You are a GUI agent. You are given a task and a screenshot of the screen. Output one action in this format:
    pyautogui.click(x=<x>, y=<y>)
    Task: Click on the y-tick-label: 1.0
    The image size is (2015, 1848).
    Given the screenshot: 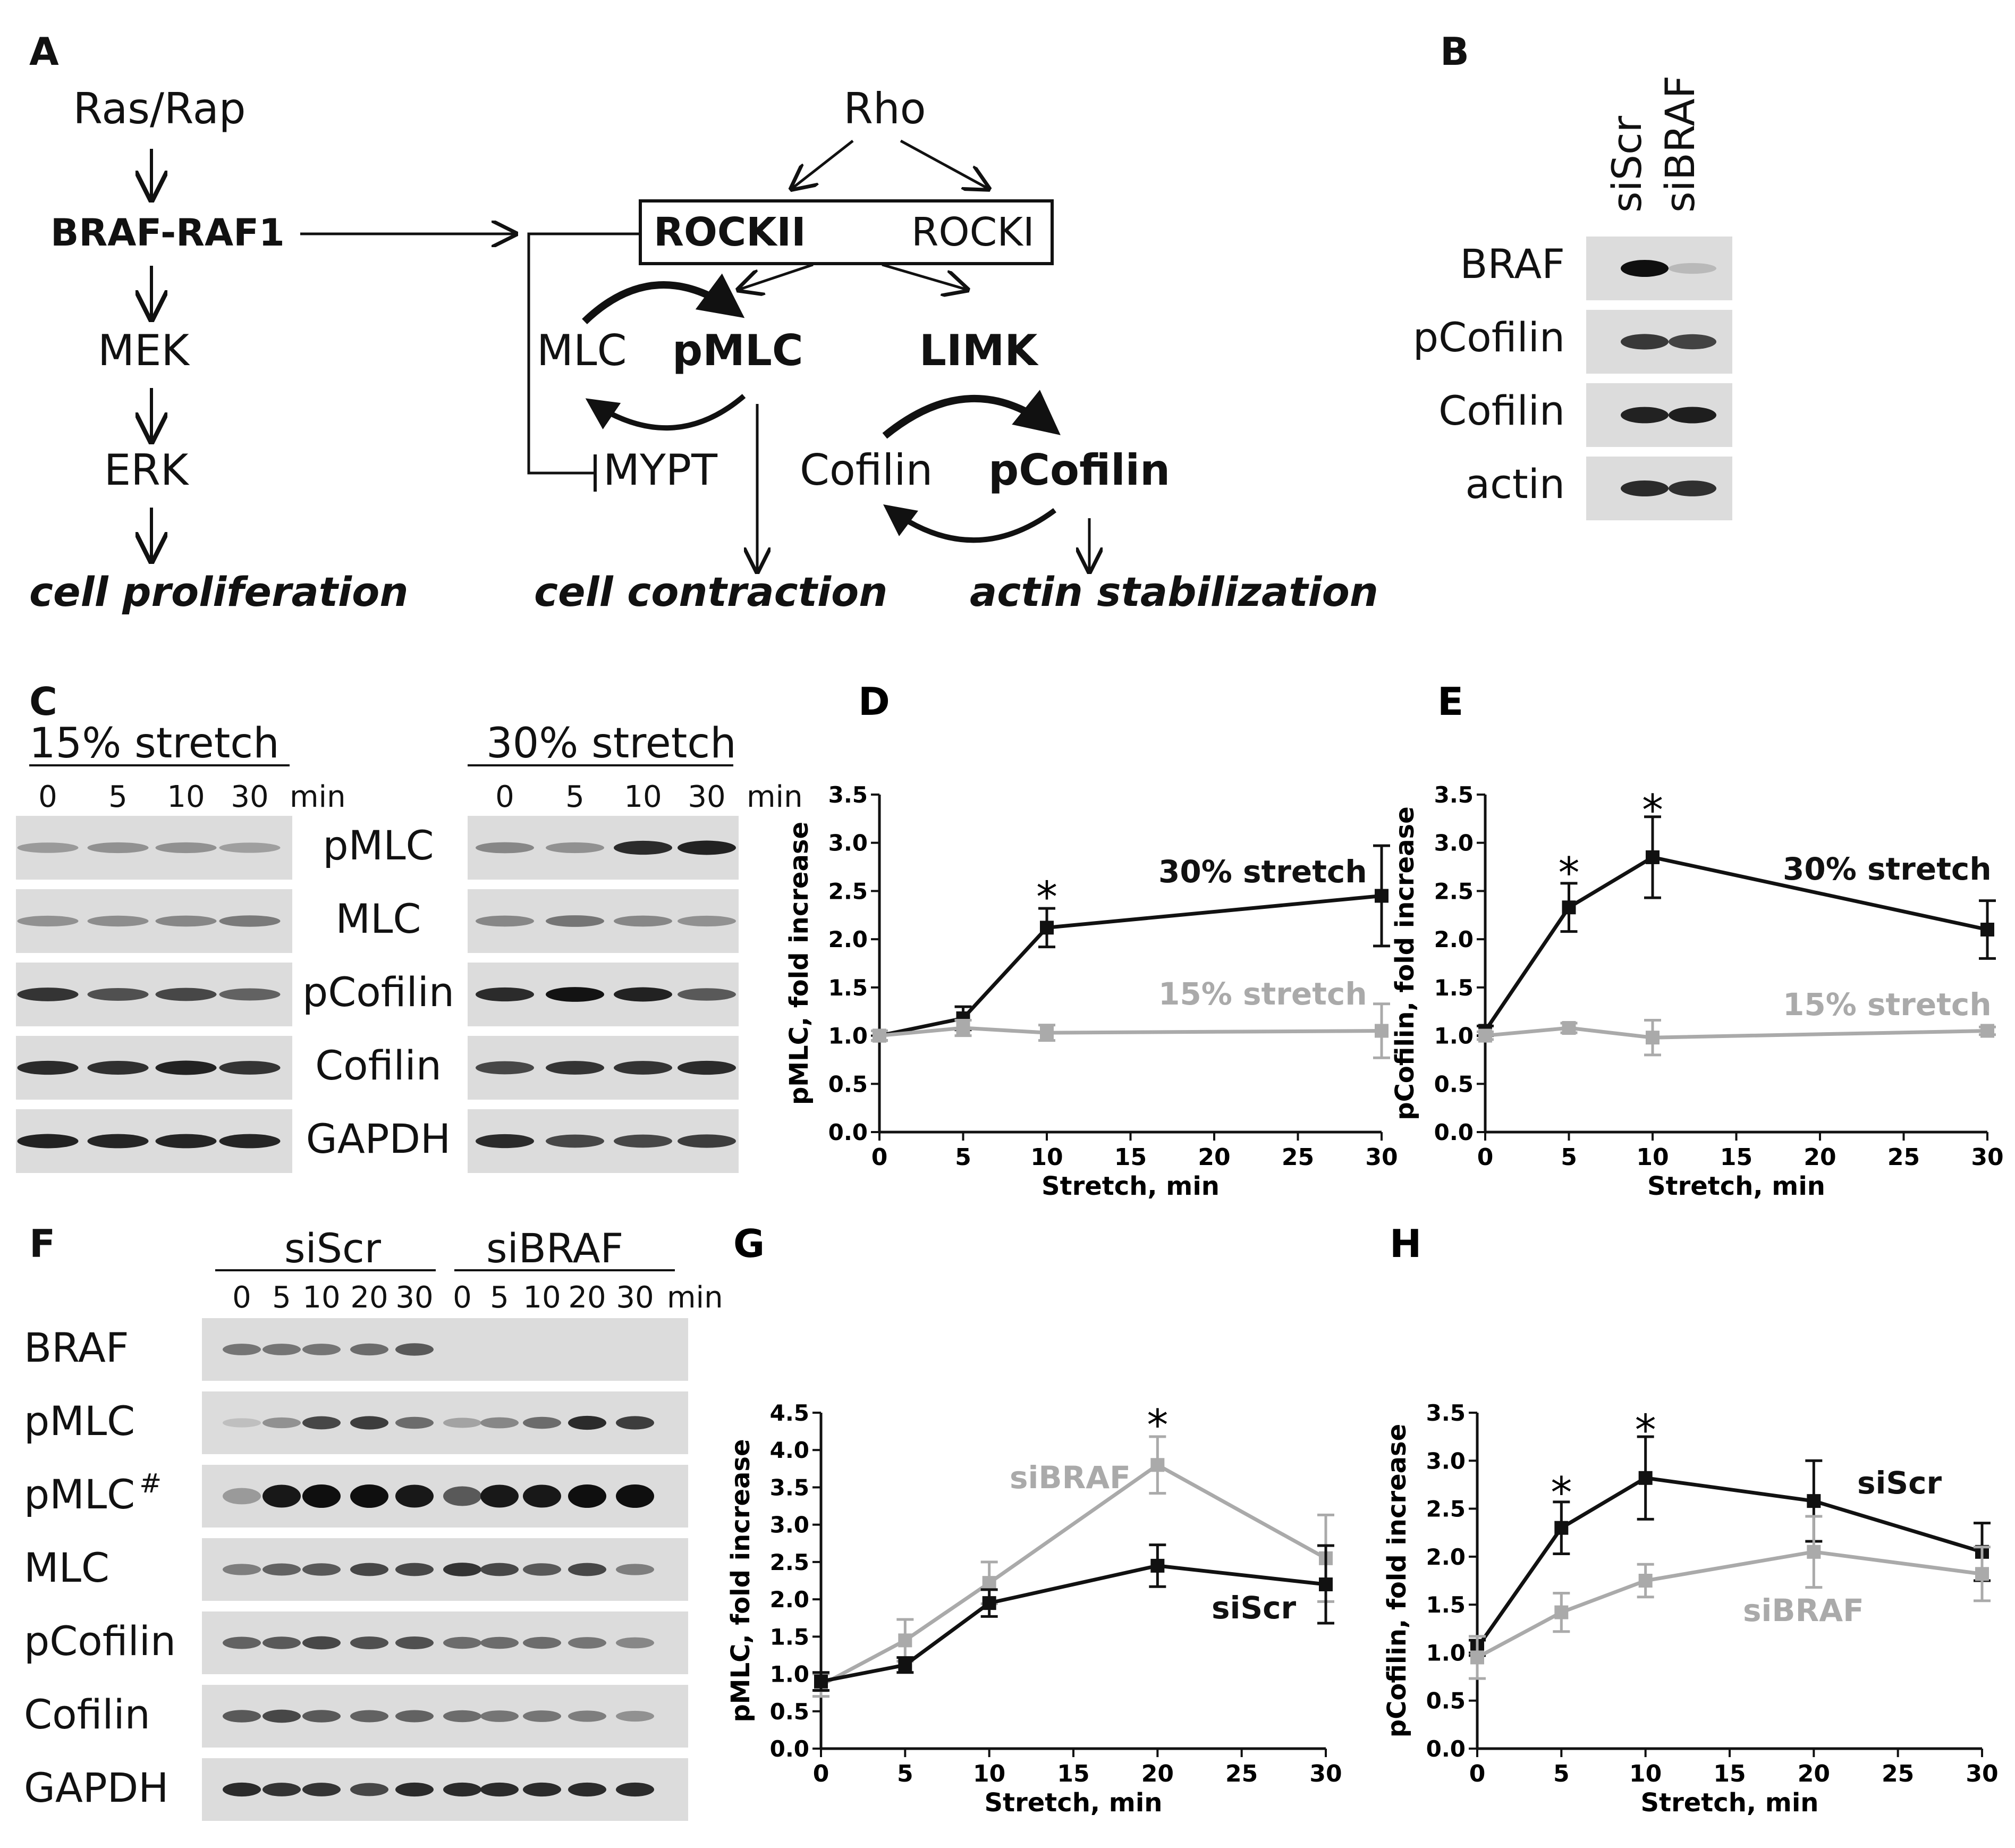 What is the action you would take?
    pyautogui.click(x=790, y=1674)
    